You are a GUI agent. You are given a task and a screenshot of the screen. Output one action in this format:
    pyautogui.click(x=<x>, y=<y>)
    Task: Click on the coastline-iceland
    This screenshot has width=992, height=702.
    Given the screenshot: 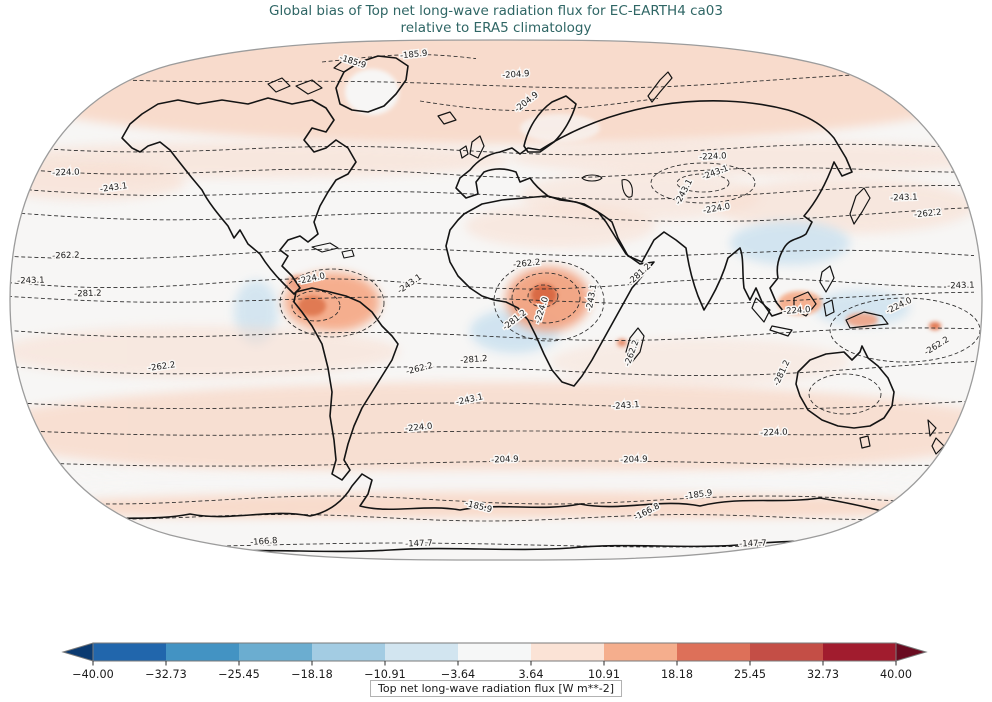 What is the action you would take?
    pyautogui.click(x=447, y=118)
    